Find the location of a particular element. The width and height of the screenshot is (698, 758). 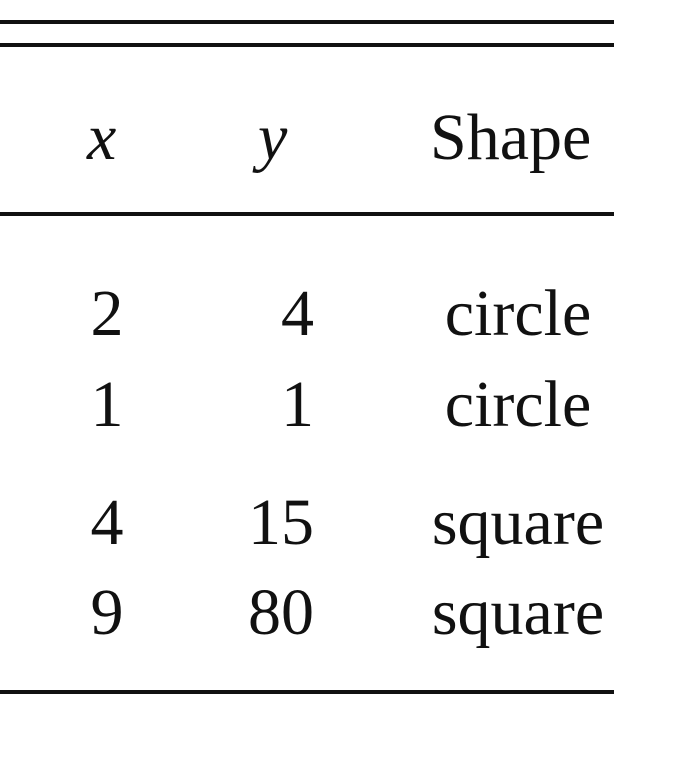

cell-x-row-2: 1 is located at coordinates (107, 404).